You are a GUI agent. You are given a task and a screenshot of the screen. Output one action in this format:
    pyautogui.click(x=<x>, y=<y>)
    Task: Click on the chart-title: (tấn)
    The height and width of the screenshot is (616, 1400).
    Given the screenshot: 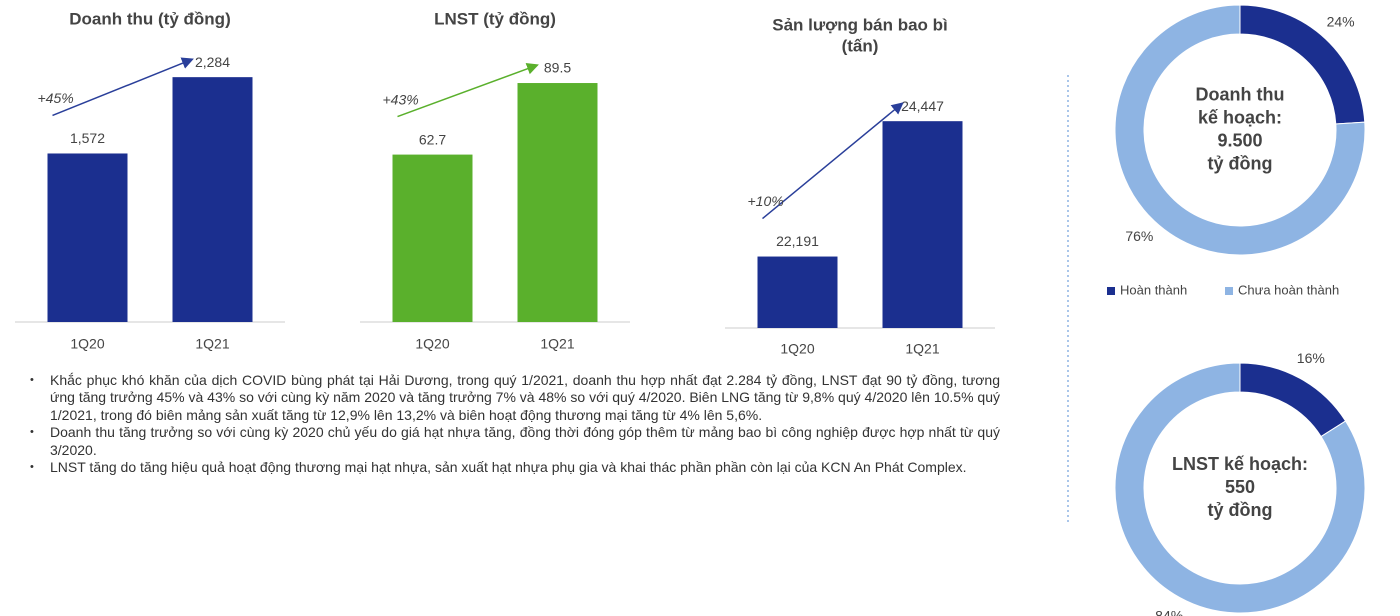 What is the action you would take?
    pyautogui.click(x=860, y=45)
    